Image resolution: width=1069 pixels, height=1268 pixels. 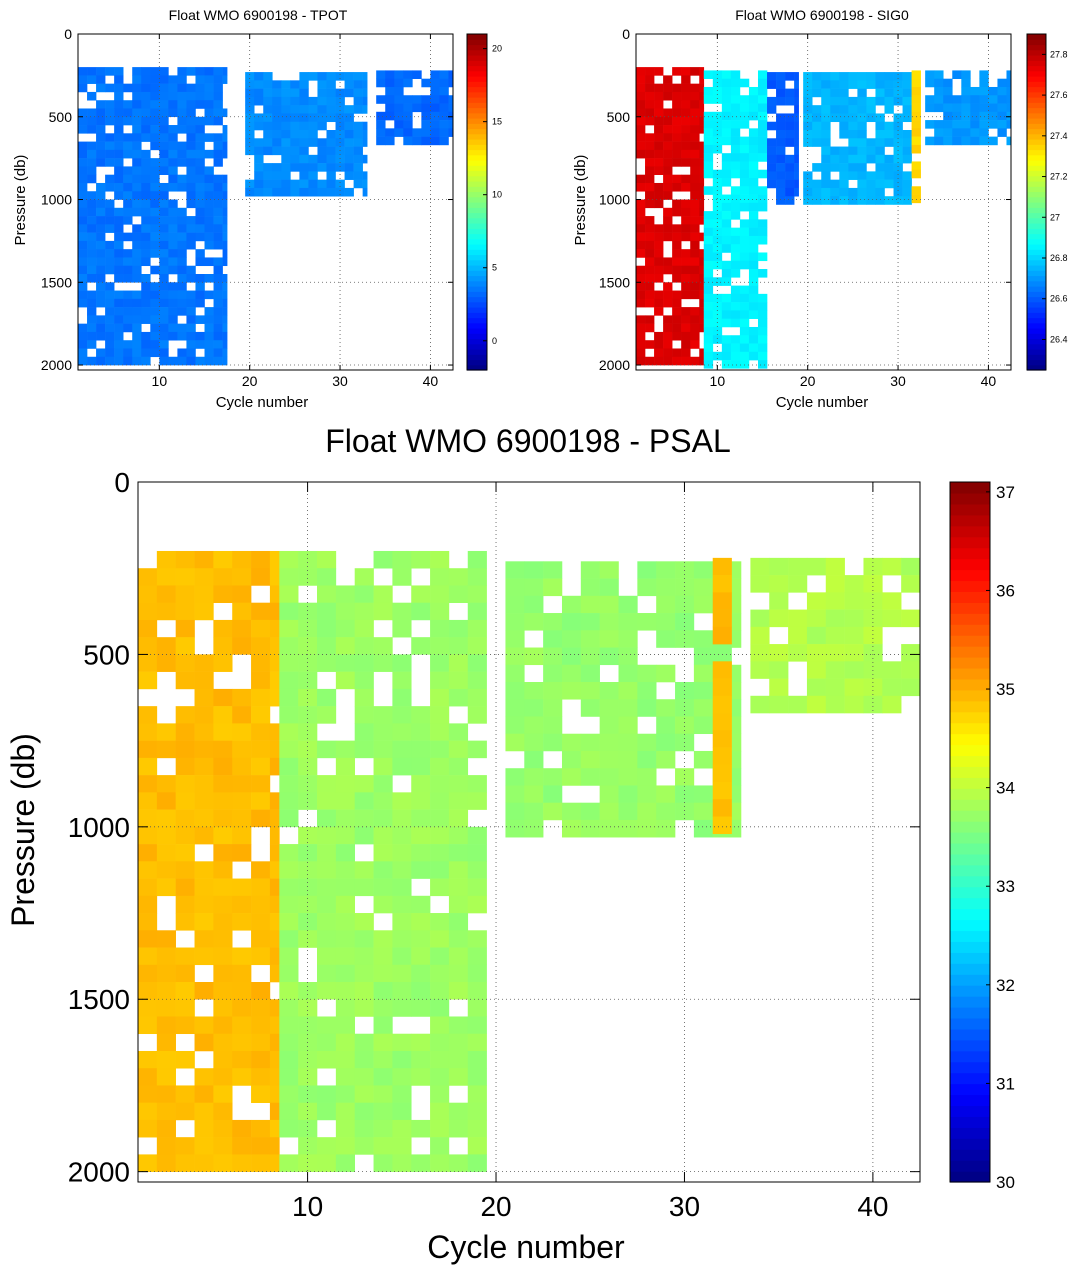 What do you see at coordinates (1005, 689) in the screenshot?
I see `psal-colorbar-tick-label: 35` at bounding box center [1005, 689].